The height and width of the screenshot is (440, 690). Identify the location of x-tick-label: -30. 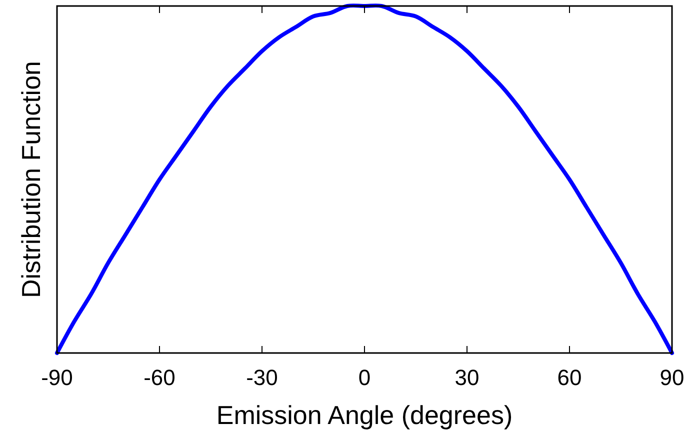
(262, 377).